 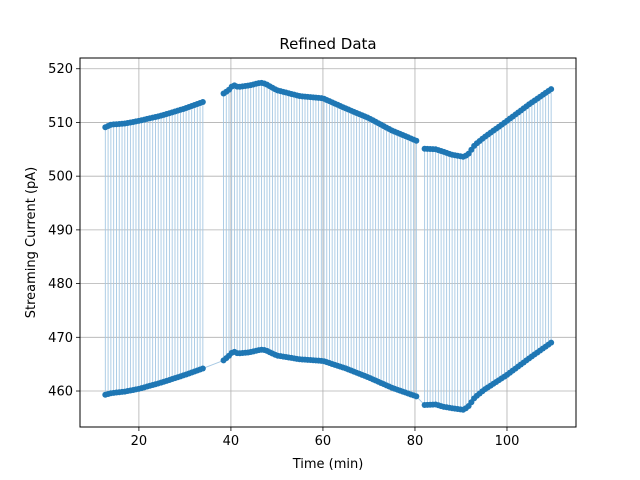 I want to click on y-tick-label: 520, so click(x=60, y=69).